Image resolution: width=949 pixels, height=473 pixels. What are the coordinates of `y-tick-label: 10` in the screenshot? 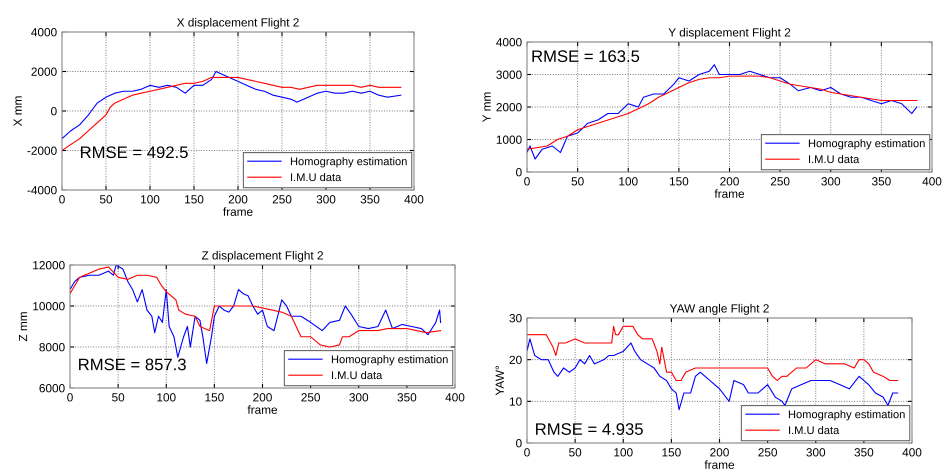 It's located at (516, 401).